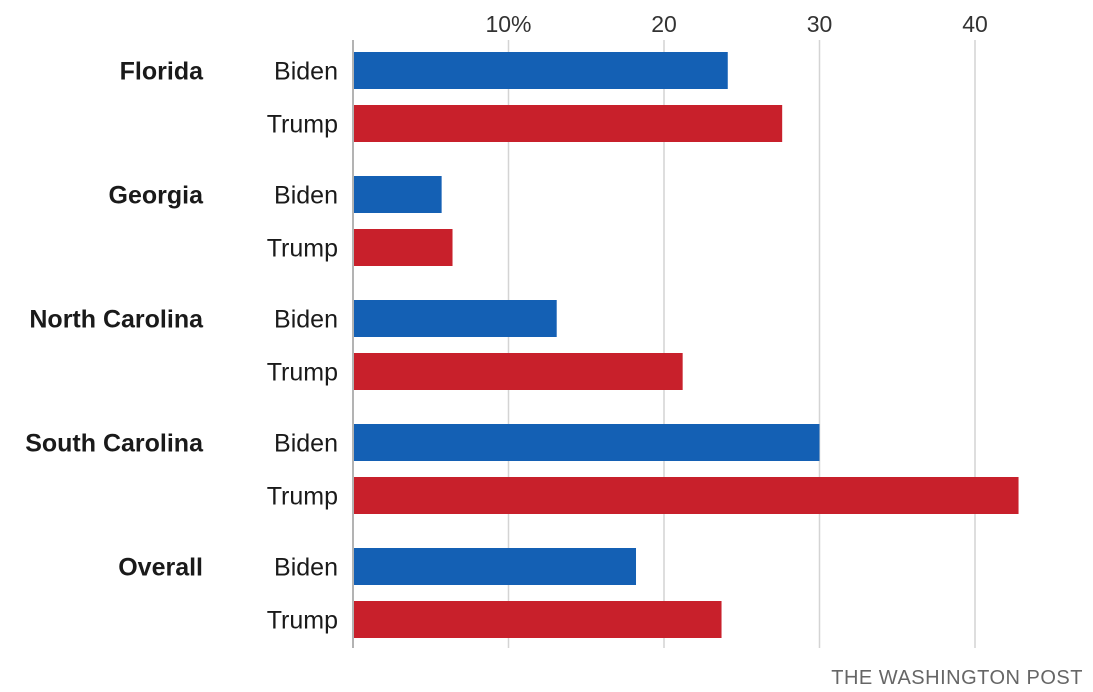 The height and width of the screenshot is (692, 1093). What do you see at coordinates (518, 371) in the screenshot?
I see `bar-north-carolina-trump` at bounding box center [518, 371].